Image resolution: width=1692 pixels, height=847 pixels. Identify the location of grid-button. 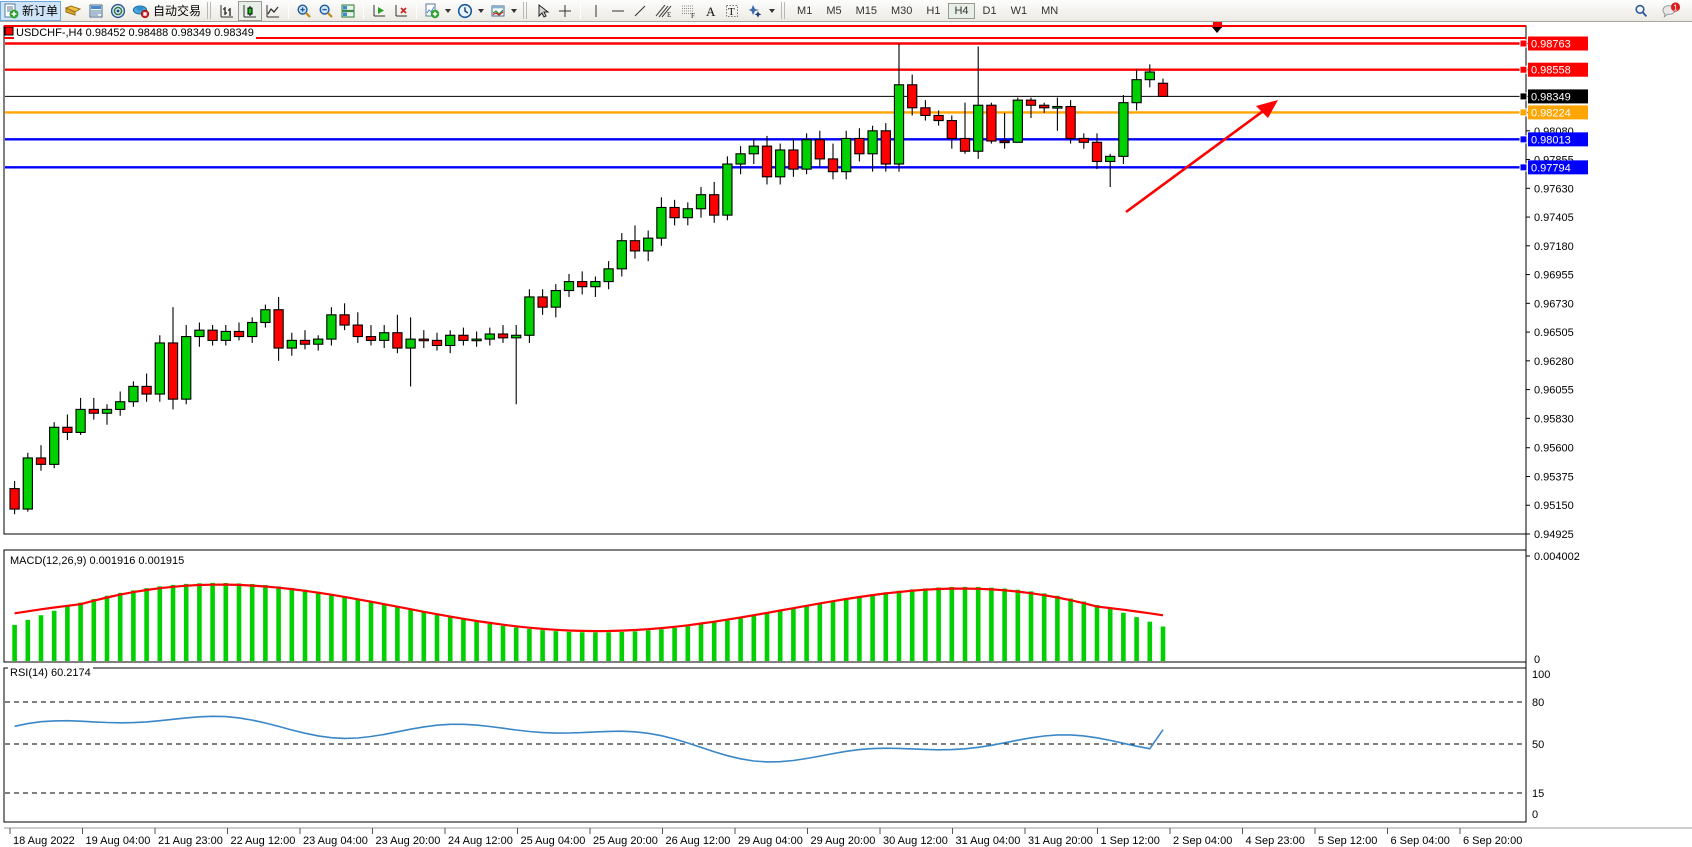
(348, 11).